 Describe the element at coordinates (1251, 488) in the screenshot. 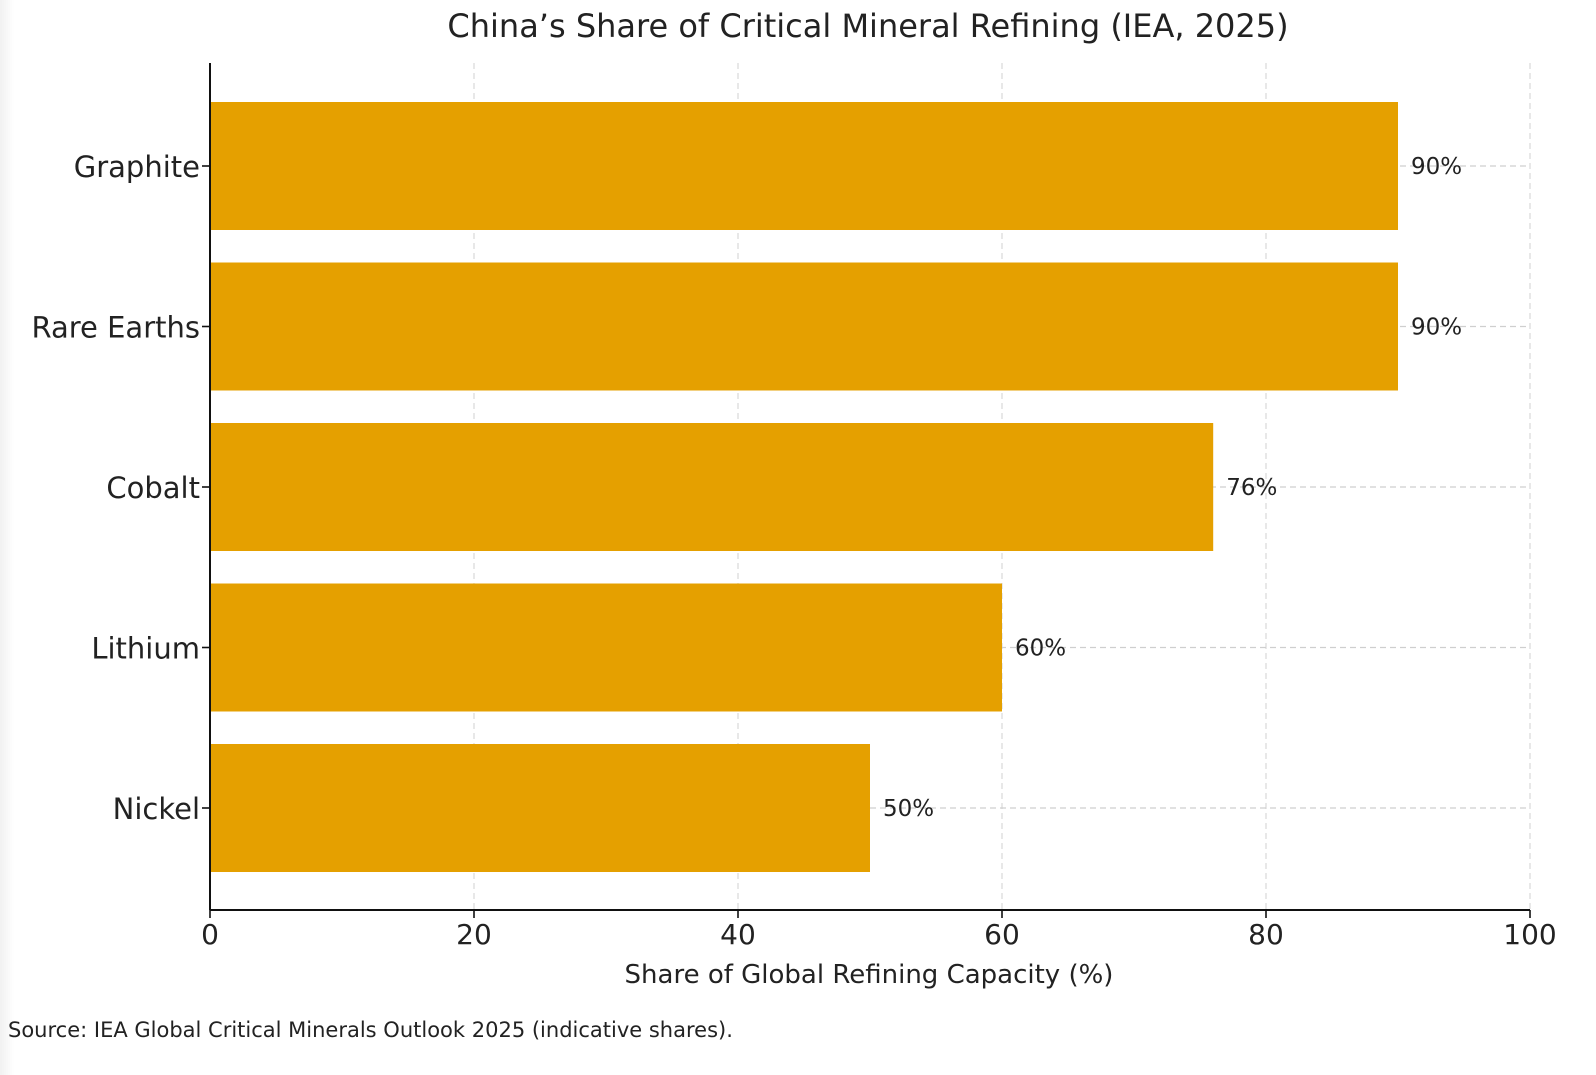

I see `data-label: 76%` at that location.